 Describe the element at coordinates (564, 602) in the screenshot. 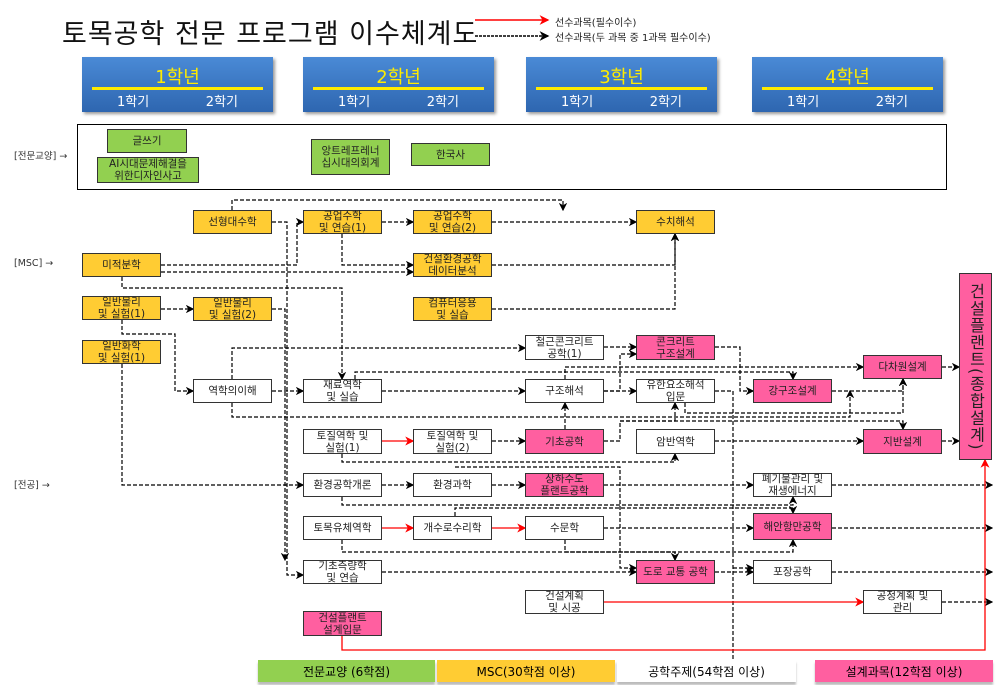

I see `course-box: 건설계획 및 시공` at that location.